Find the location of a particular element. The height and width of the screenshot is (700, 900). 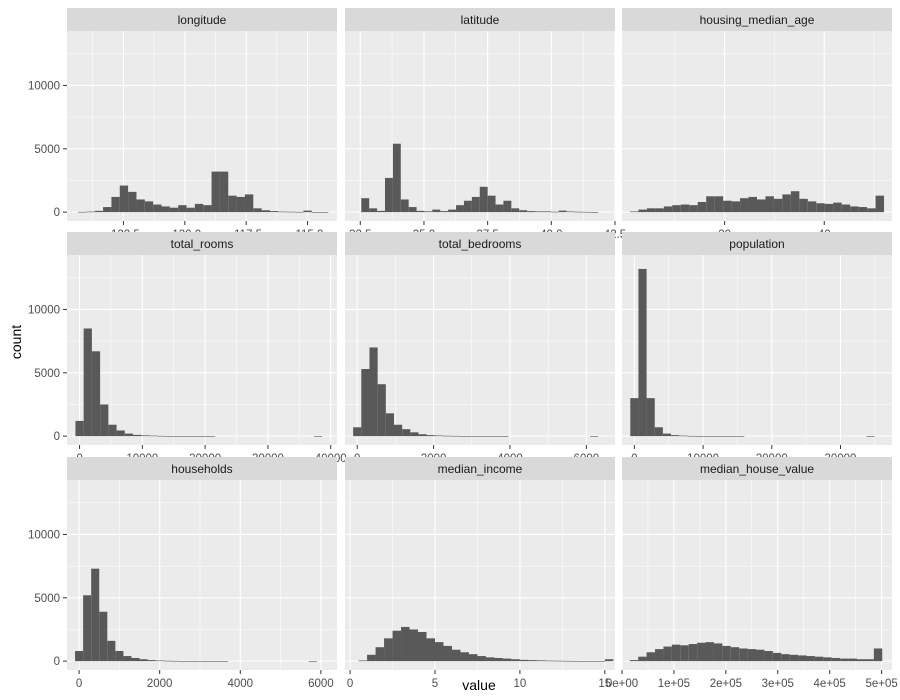

panel-background is located at coordinates (757, 126).